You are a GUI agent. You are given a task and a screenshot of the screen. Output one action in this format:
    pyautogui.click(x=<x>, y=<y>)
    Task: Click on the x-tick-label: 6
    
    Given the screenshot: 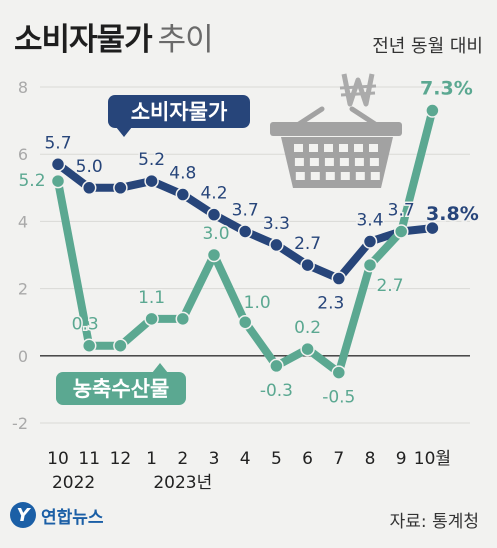 What is the action you would take?
    pyautogui.click(x=307, y=459)
    